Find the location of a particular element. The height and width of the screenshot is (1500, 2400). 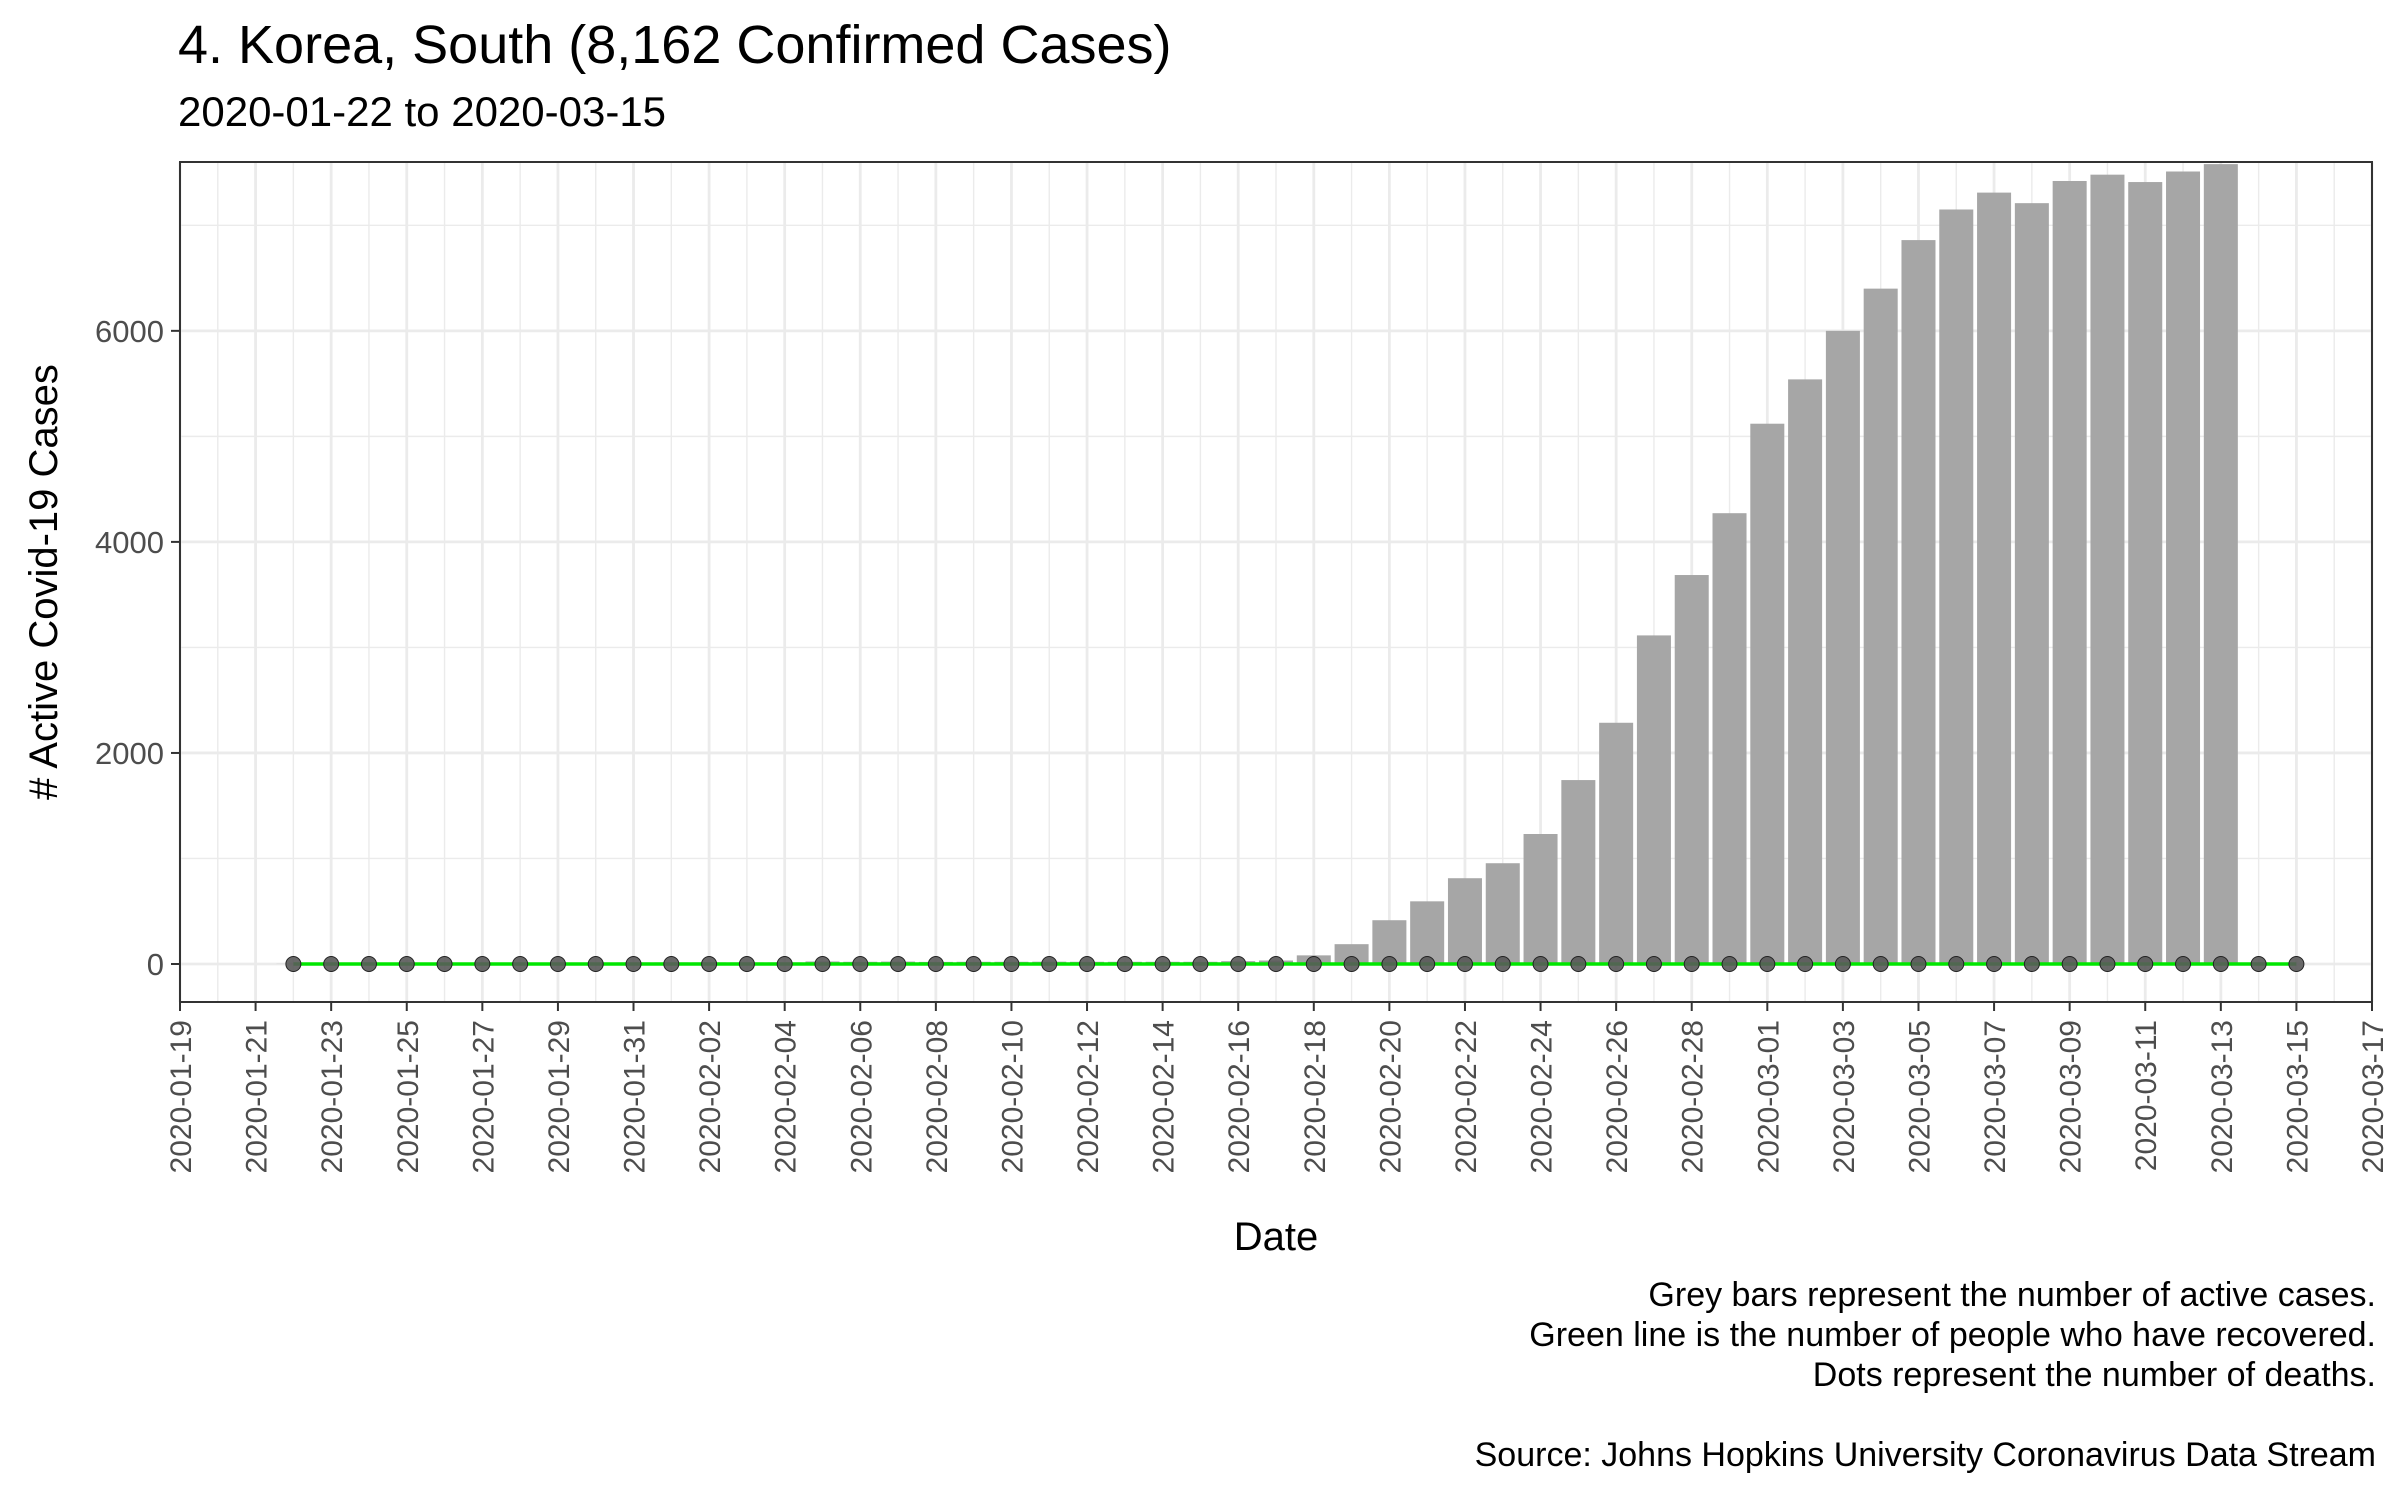

x-tick-label: 2020-03-05 is located at coordinates (1919, 1096).